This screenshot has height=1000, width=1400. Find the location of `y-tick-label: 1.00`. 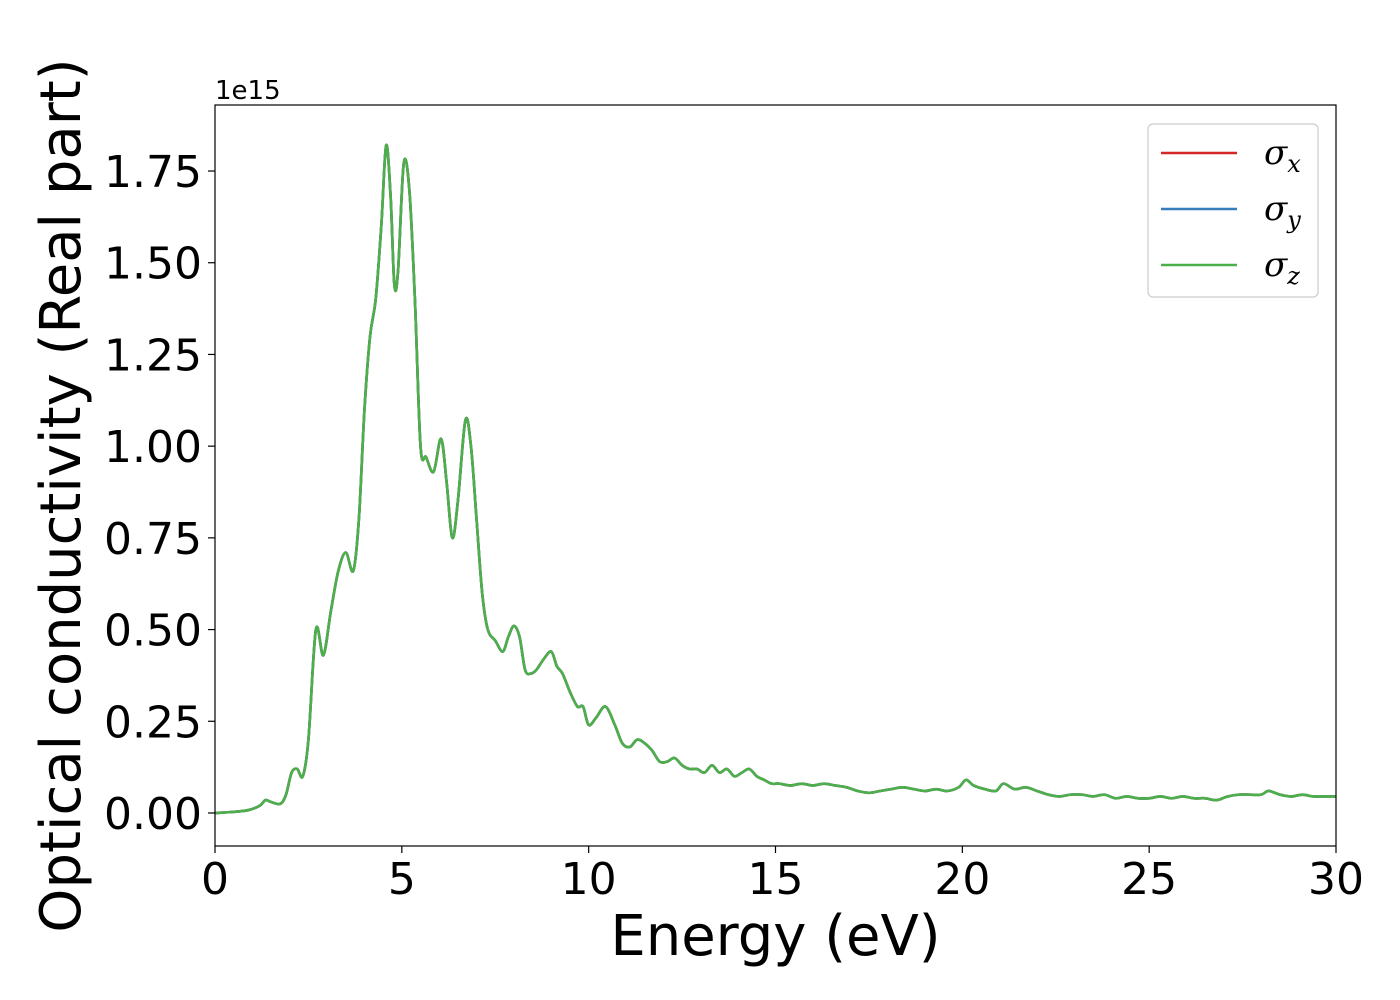

y-tick-label: 1.00 is located at coordinates (153, 447).